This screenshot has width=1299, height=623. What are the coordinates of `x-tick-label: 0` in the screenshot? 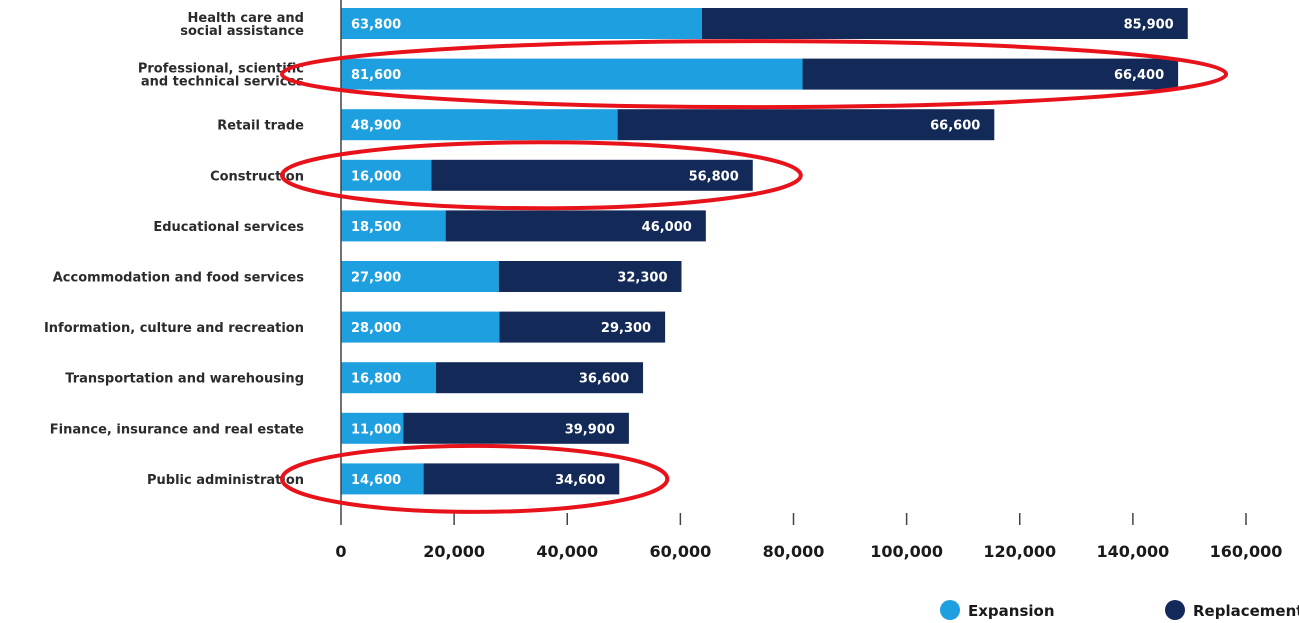 It's located at (340, 551).